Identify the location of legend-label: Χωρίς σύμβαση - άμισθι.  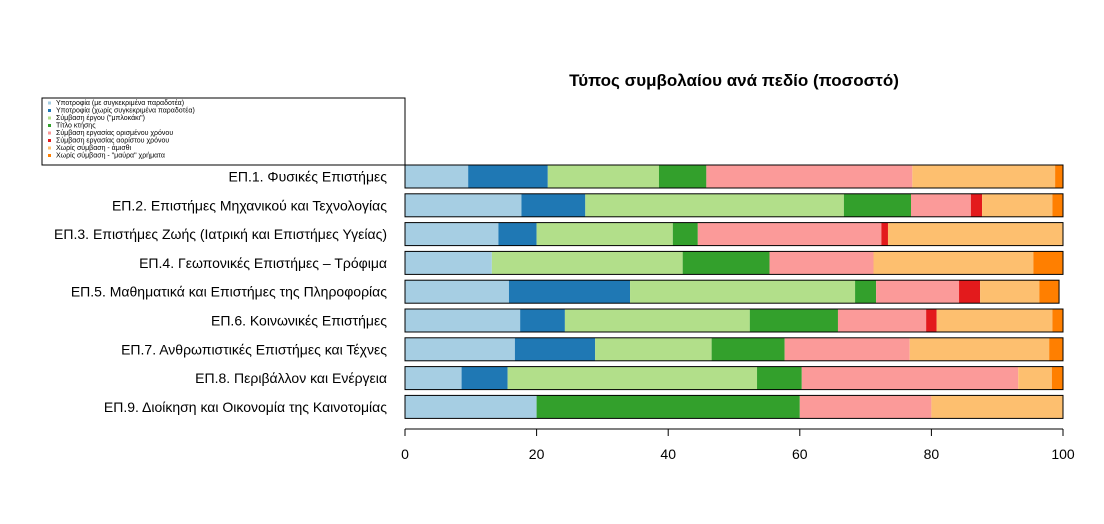
(94, 148).